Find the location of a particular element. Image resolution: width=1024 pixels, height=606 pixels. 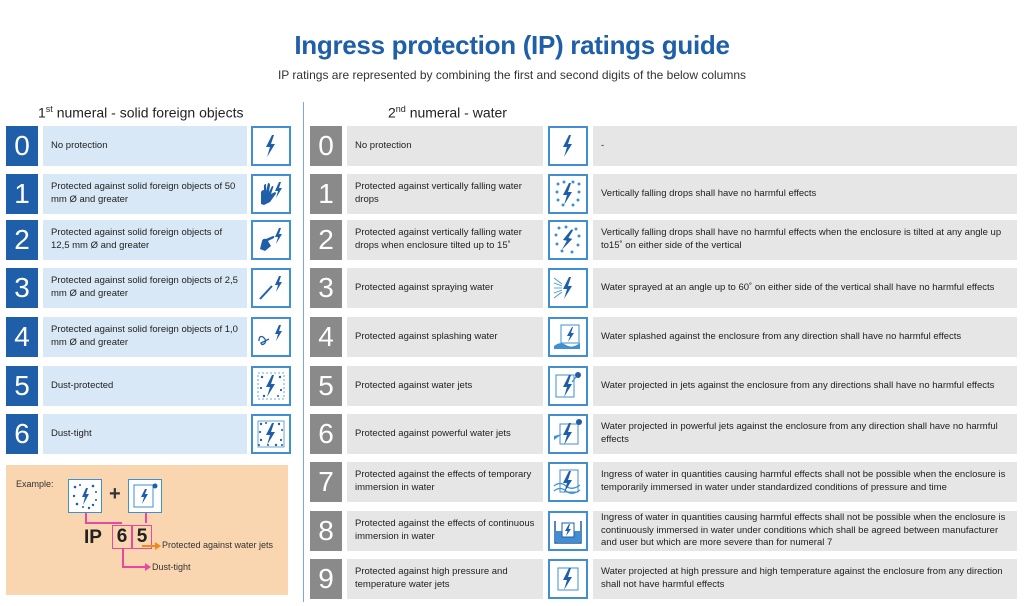

plus-sign: + is located at coordinates (115, 494).